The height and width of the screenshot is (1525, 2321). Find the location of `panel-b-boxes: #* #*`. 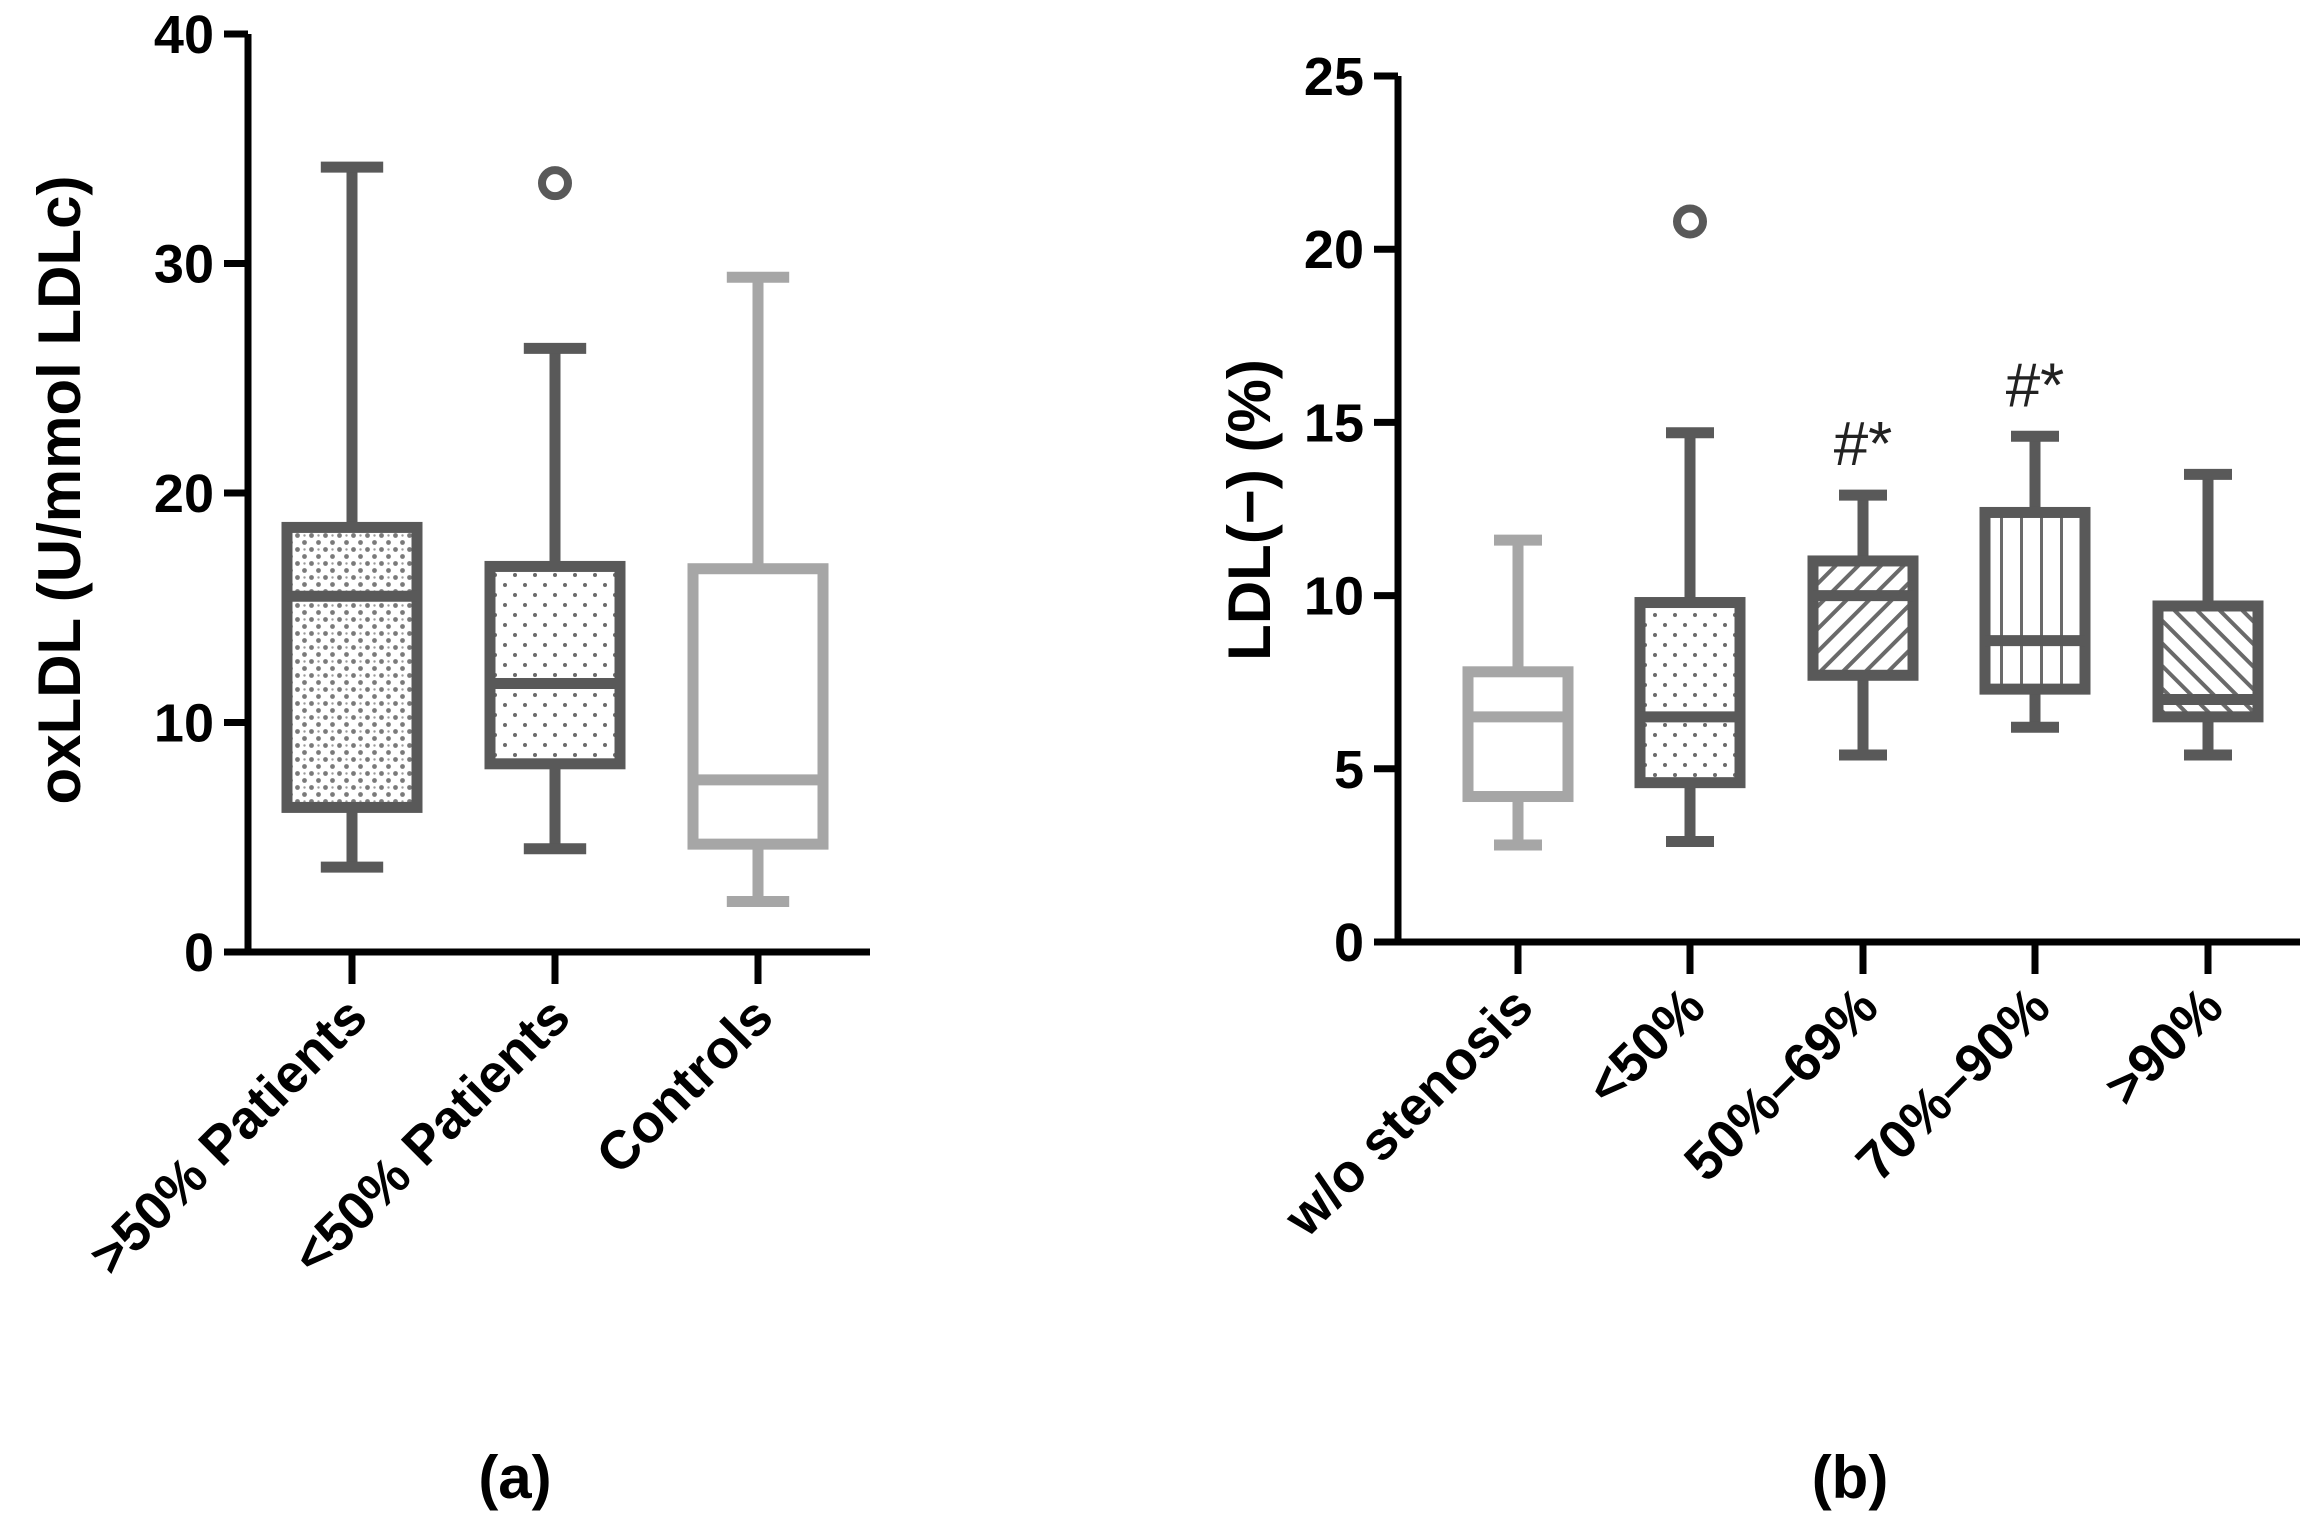

panel-b-boxes: #* #* is located at coordinates (1863, 527).